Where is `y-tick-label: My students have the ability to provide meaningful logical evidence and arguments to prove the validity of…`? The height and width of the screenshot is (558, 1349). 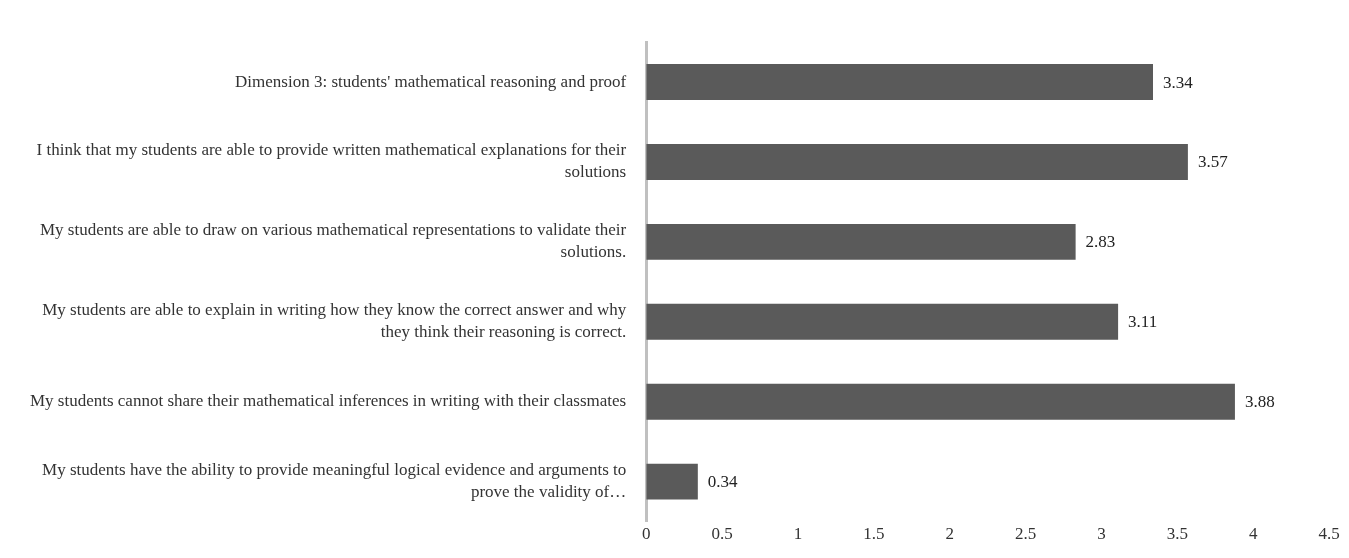
y-tick-label: My students have the ability to provide meaningful logical evidence and arguments to prove the validity of… is located at coordinates (334, 481).